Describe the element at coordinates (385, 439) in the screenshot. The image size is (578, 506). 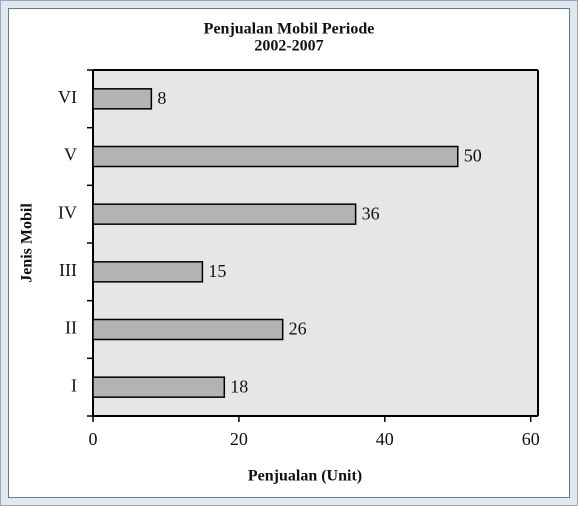
I see `x-tick-label: 40` at that location.